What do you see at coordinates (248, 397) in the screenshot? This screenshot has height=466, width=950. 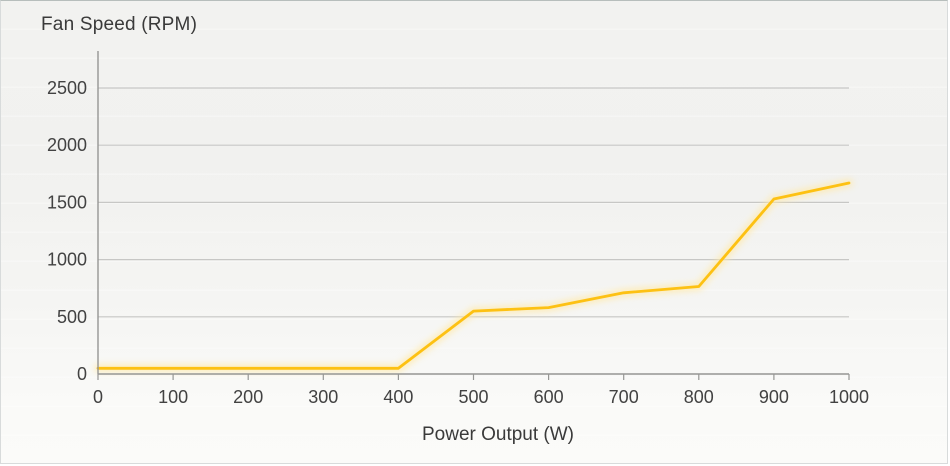 I see `x-tick-label: 200` at bounding box center [248, 397].